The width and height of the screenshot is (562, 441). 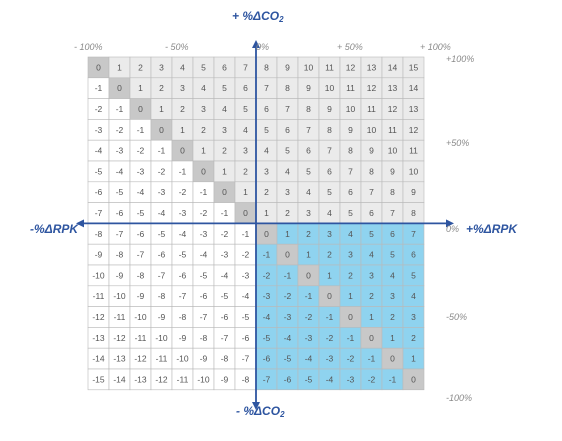 I want to click on right-axis-title: +%ΔRPK, so click(x=491, y=229).